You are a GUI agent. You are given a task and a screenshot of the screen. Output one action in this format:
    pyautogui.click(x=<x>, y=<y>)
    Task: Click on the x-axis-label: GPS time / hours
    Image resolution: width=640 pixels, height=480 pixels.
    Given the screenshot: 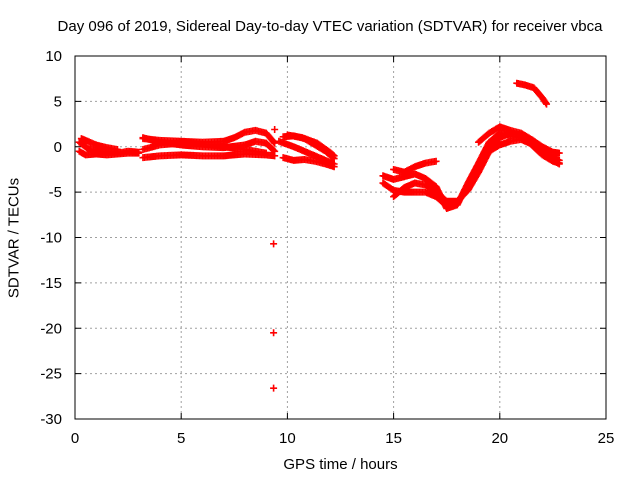 What is the action you would take?
    pyautogui.click(x=340, y=464)
    